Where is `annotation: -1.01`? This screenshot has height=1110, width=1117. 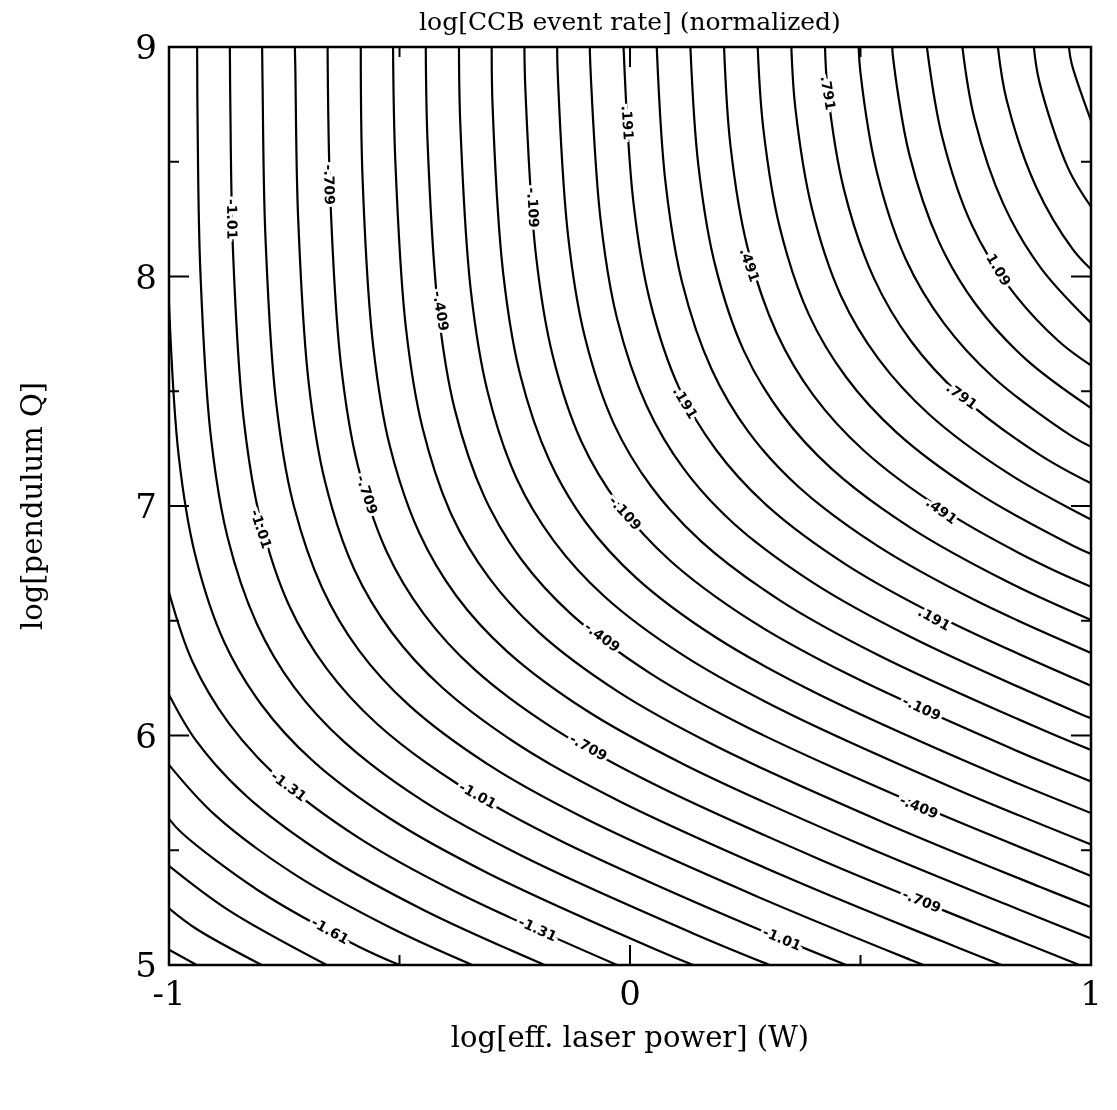 annotation: -1.01 is located at coordinates (261, 529).